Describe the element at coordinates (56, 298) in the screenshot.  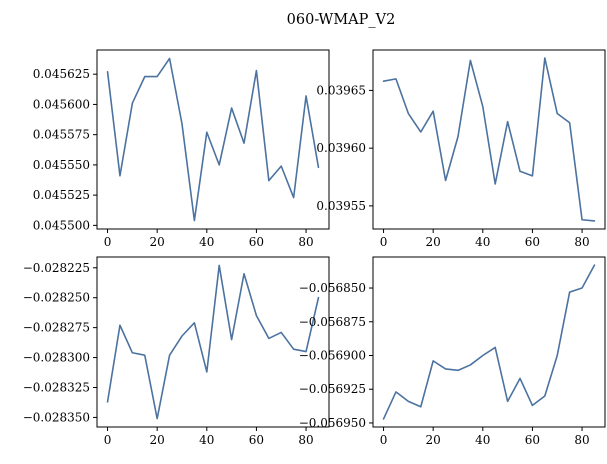
I see `y-tick-label: −0.028250` at that location.